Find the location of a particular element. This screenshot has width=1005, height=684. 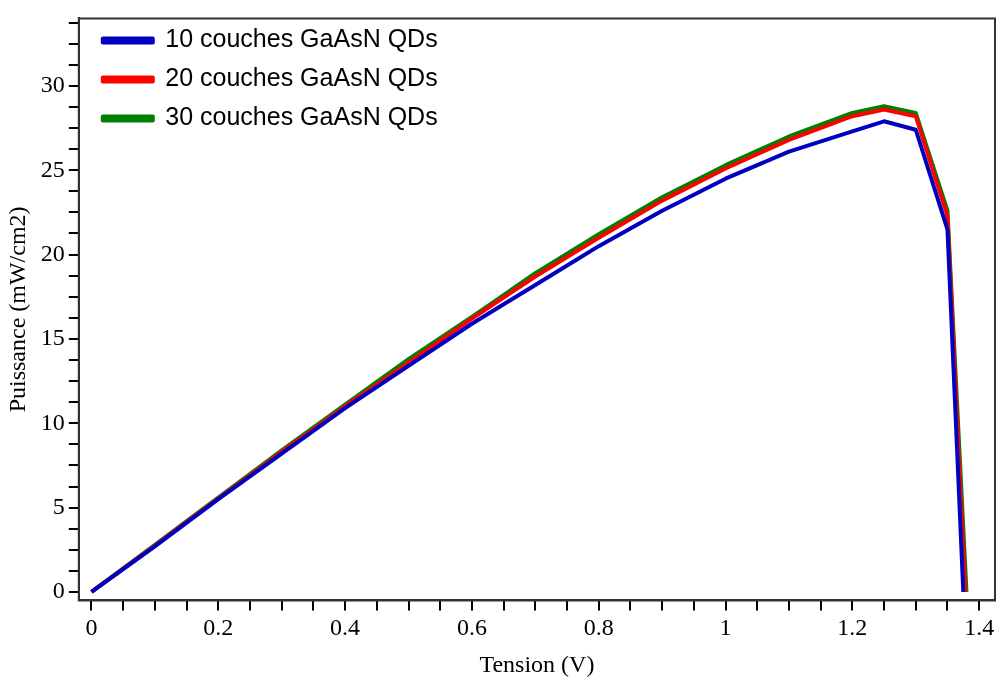

legend-label: 20 couches GaAsN QDs is located at coordinates (301, 77).